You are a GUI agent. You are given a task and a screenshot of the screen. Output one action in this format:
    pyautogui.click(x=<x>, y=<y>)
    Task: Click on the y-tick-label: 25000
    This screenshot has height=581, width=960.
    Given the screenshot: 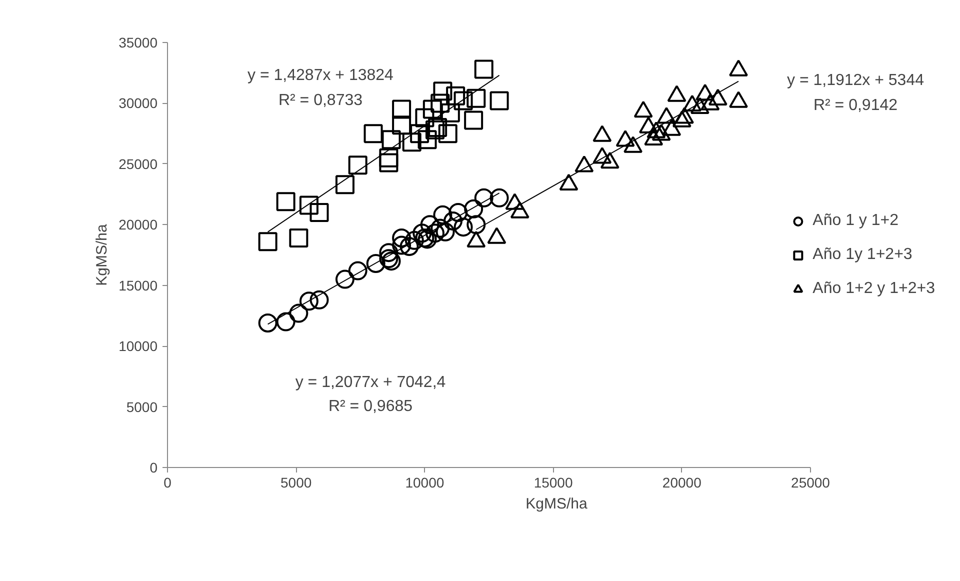 What is the action you would take?
    pyautogui.click(x=138, y=164)
    